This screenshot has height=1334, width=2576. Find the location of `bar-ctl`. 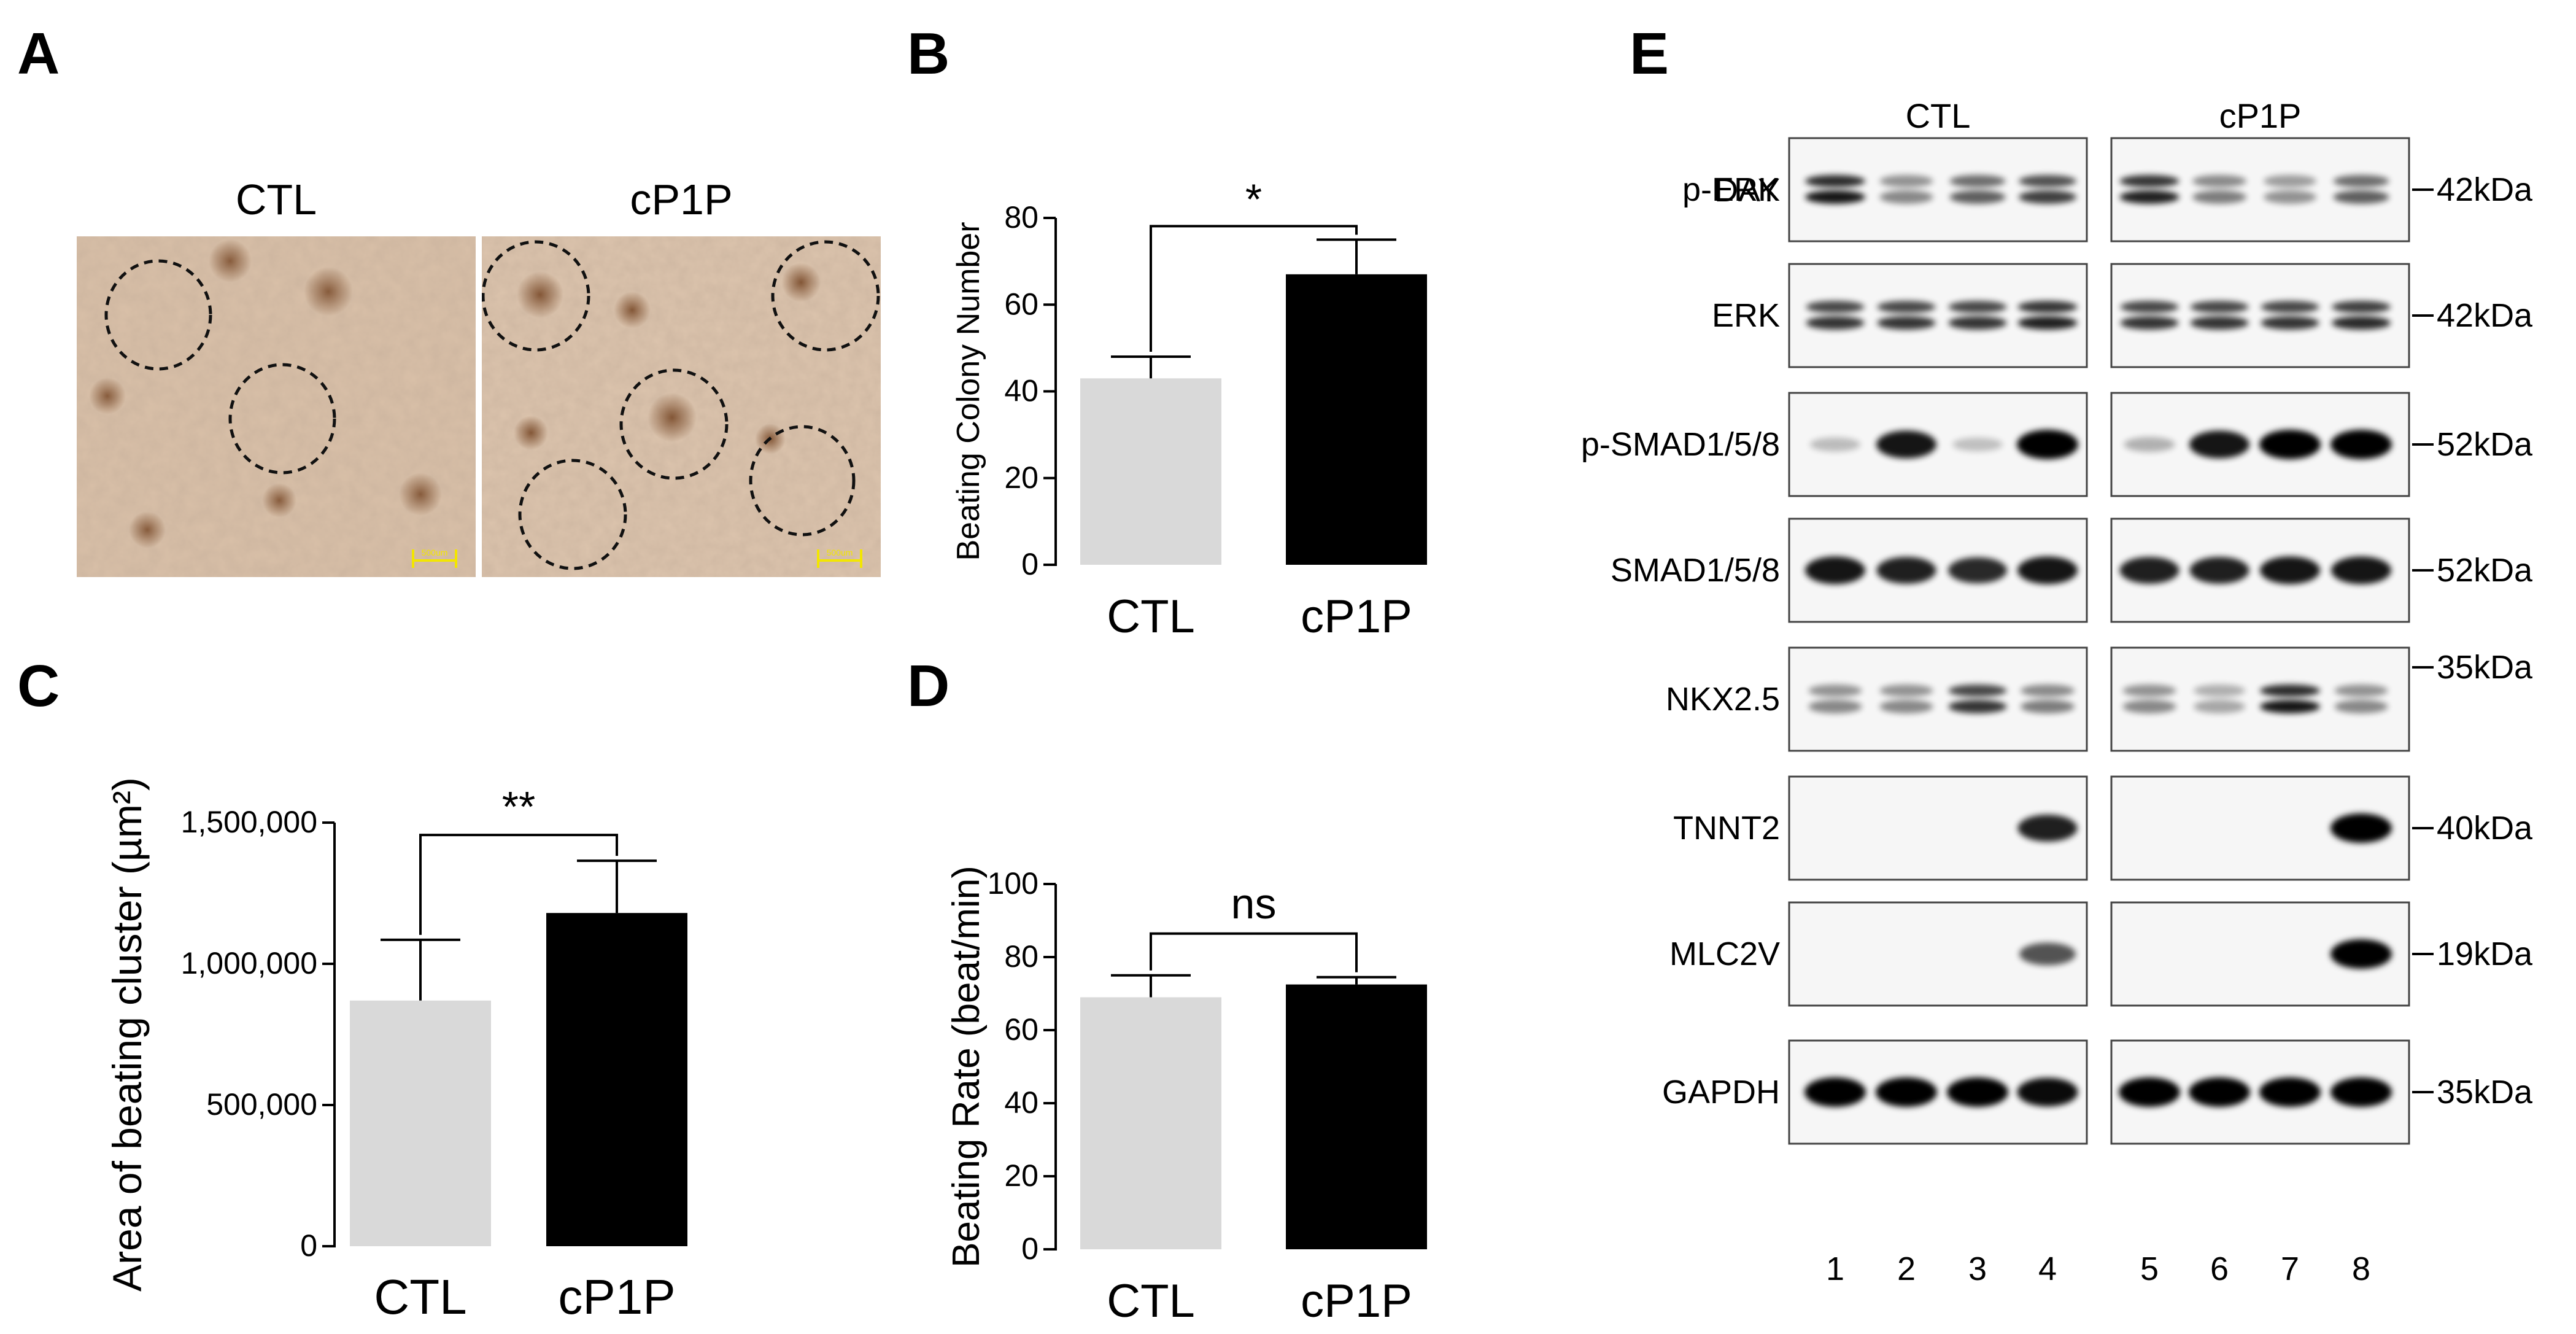

bar-ctl is located at coordinates (1150, 1123).